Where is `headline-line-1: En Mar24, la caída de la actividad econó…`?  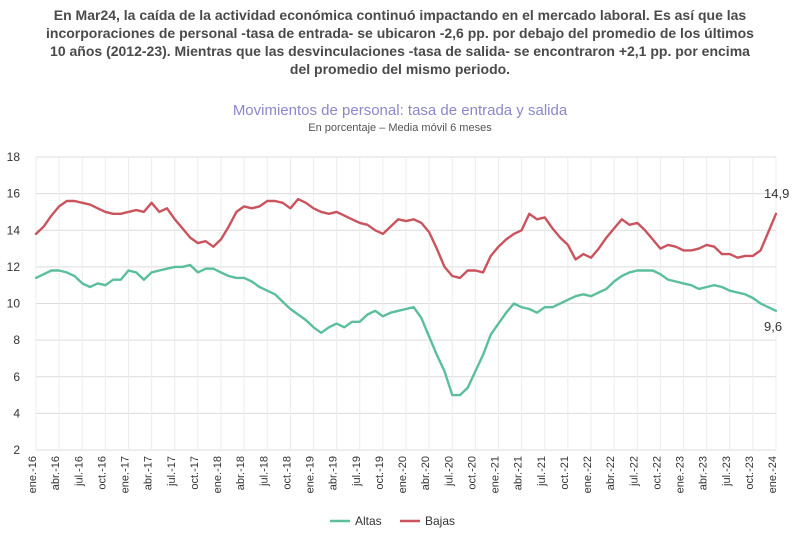 headline-line-1: En Mar24, la caída de la actividad econó… is located at coordinates (400, 15).